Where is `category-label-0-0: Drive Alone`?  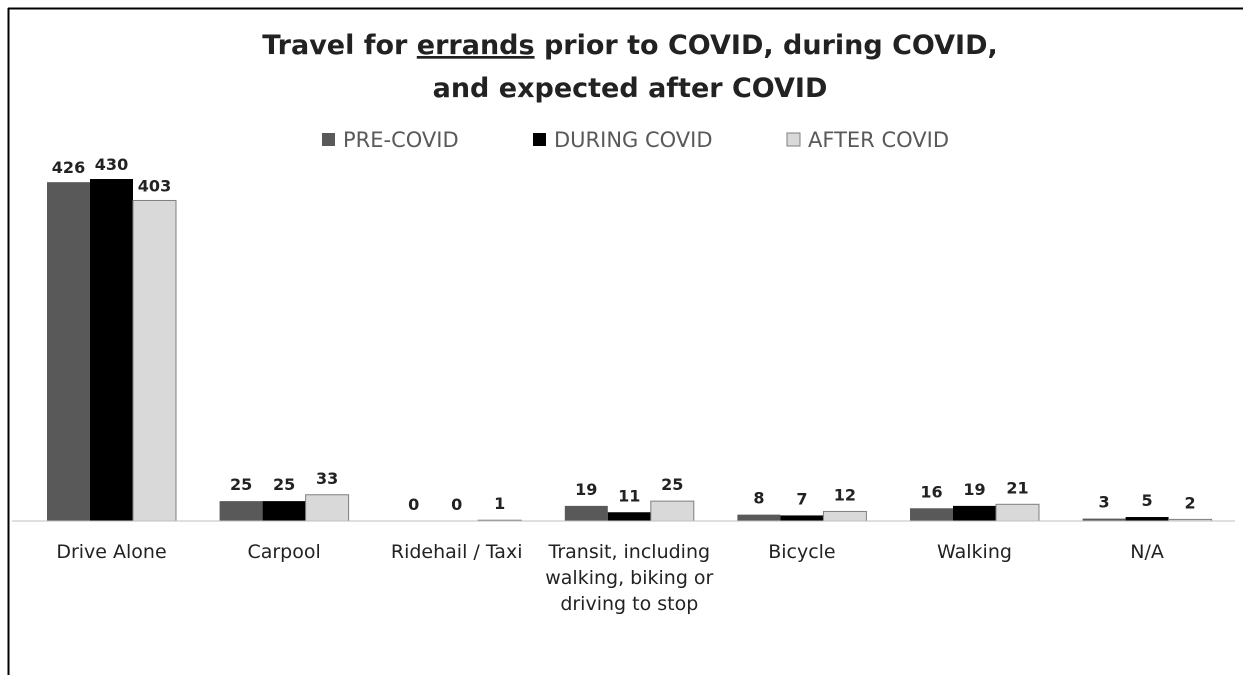
category-label-0-0: Drive Alone is located at coordinates (111, 552).